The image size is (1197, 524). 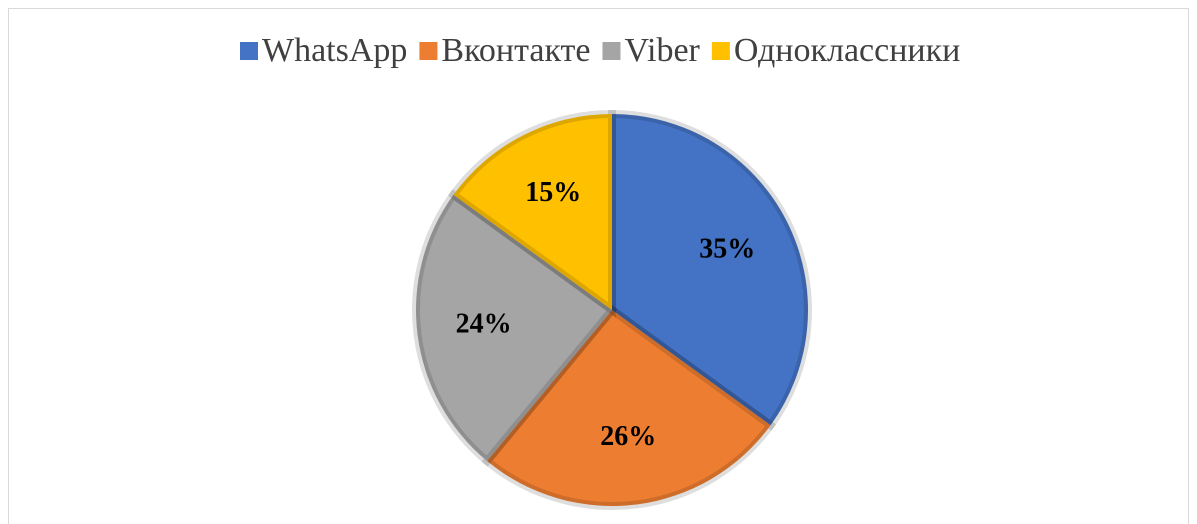 I want to click on data-label: 35%, so click(x=727, y=249).